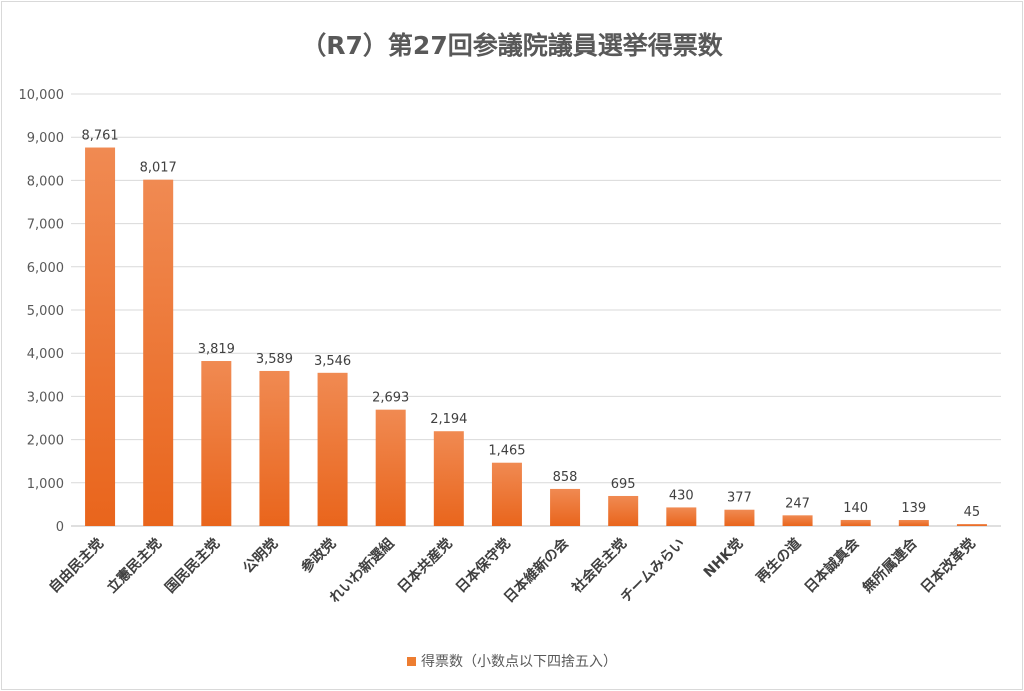 Image resolution: width=1024 pixels, height=691 pixels. What do you see at coordinates (739, 498) in the screenshot?
I see `data-label: 377` at bounding box center [739, 498].